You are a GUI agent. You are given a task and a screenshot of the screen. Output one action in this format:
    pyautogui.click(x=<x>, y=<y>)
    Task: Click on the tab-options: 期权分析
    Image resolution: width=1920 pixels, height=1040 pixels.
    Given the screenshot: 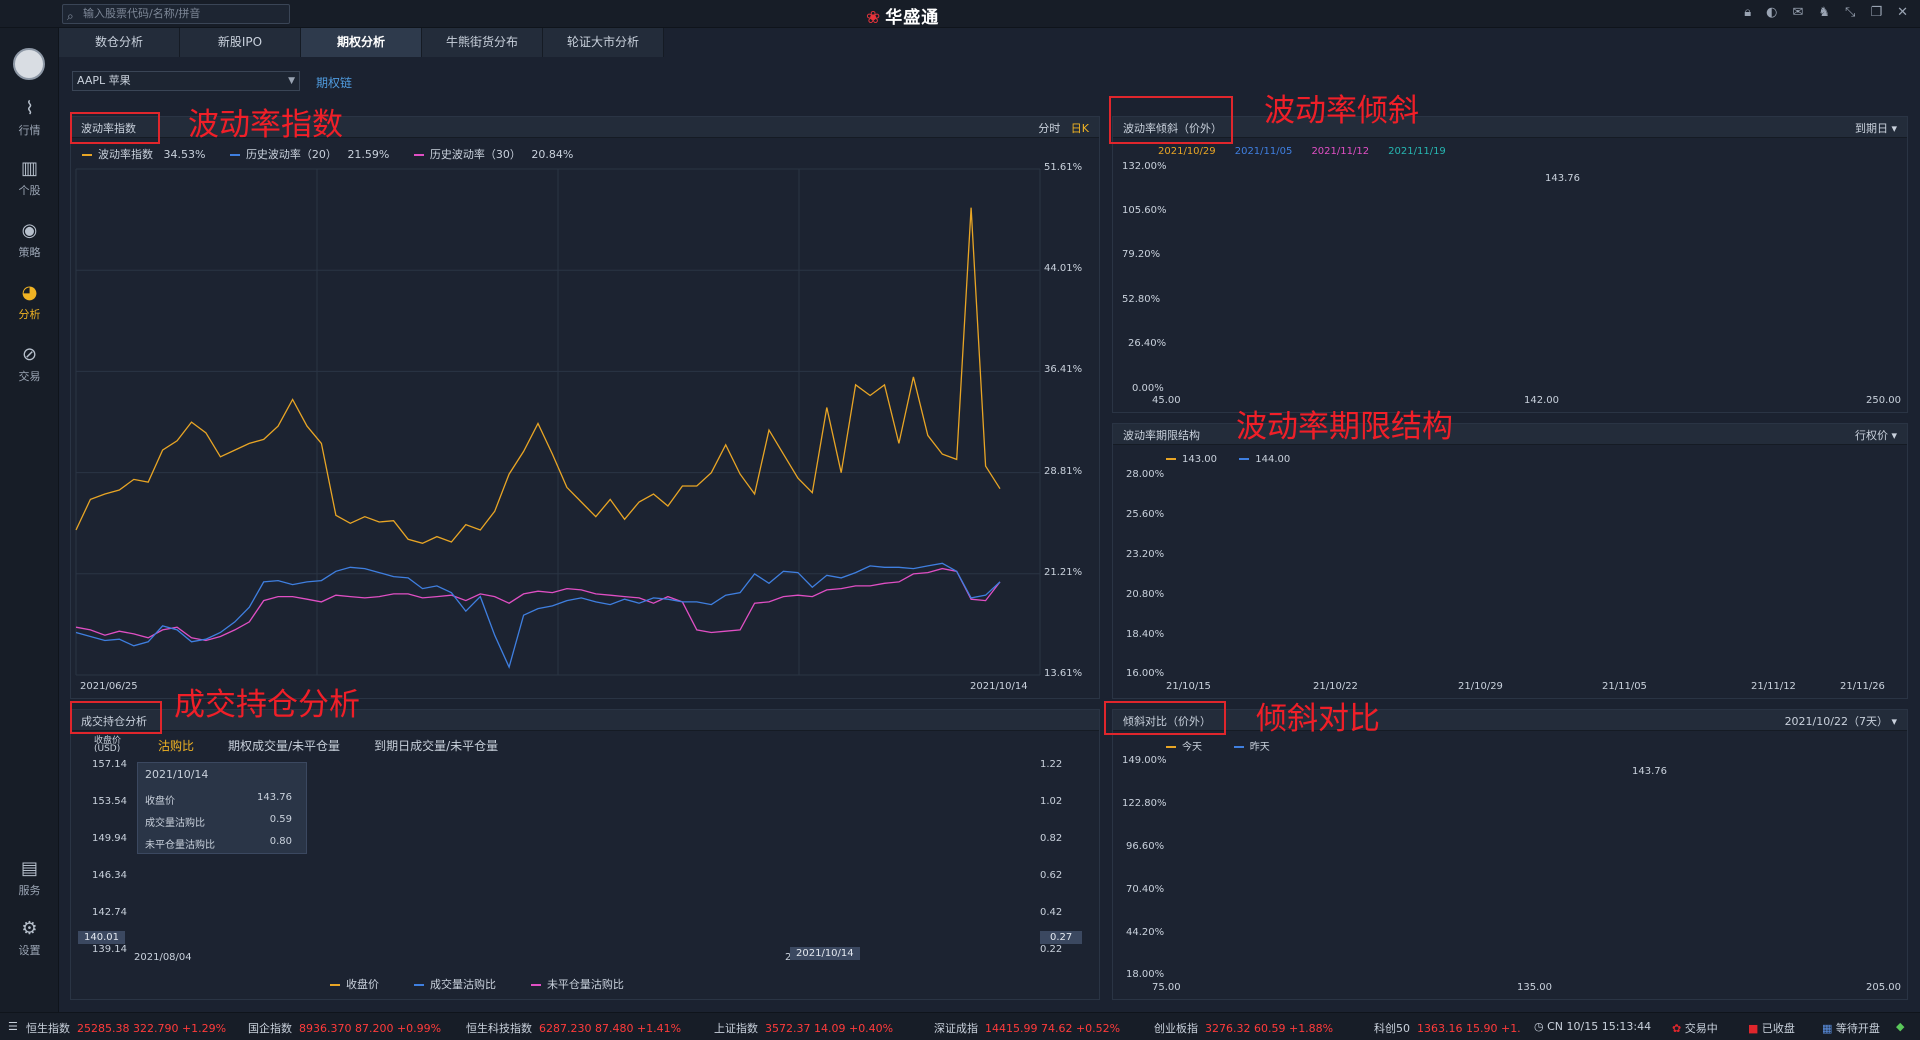 What is the action you would take?
    pyautogui.click(x=361, y=42)
    